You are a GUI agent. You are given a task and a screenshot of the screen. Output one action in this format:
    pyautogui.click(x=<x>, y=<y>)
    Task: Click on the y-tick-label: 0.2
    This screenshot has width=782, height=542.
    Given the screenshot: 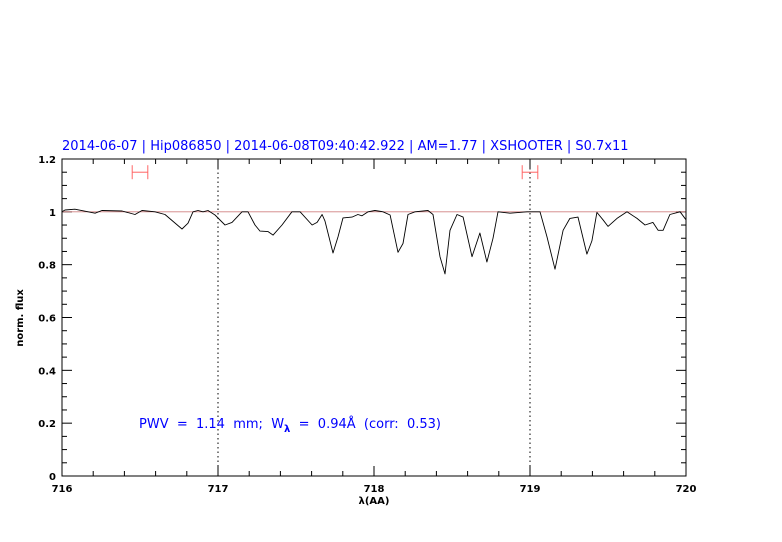 What is the action you would take?
    pyautogui.click(x=47, y=424)
    